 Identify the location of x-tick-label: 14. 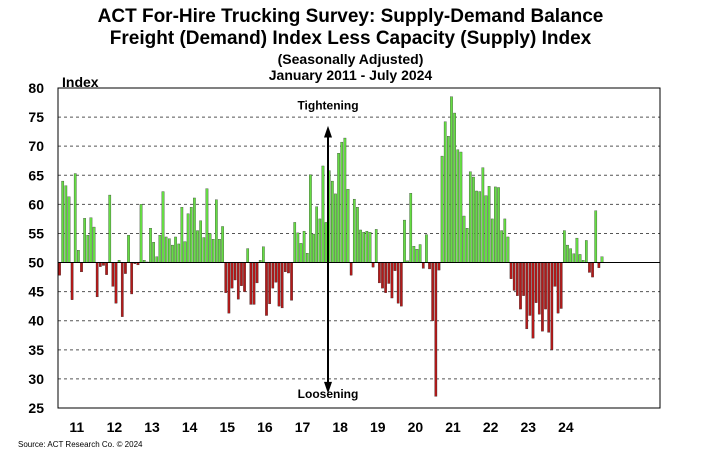
(190, 427).